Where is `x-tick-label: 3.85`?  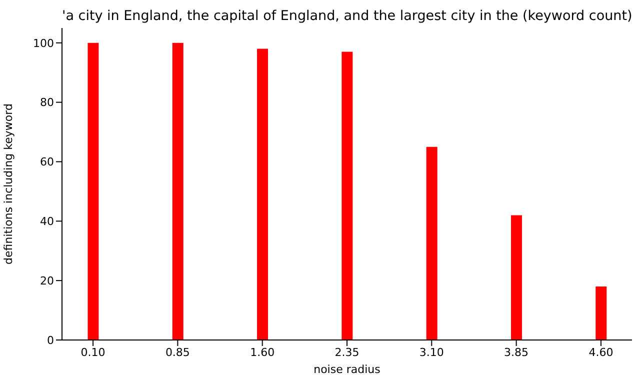 x-tick-label: 3.85 is located at coordinates (516, 352).